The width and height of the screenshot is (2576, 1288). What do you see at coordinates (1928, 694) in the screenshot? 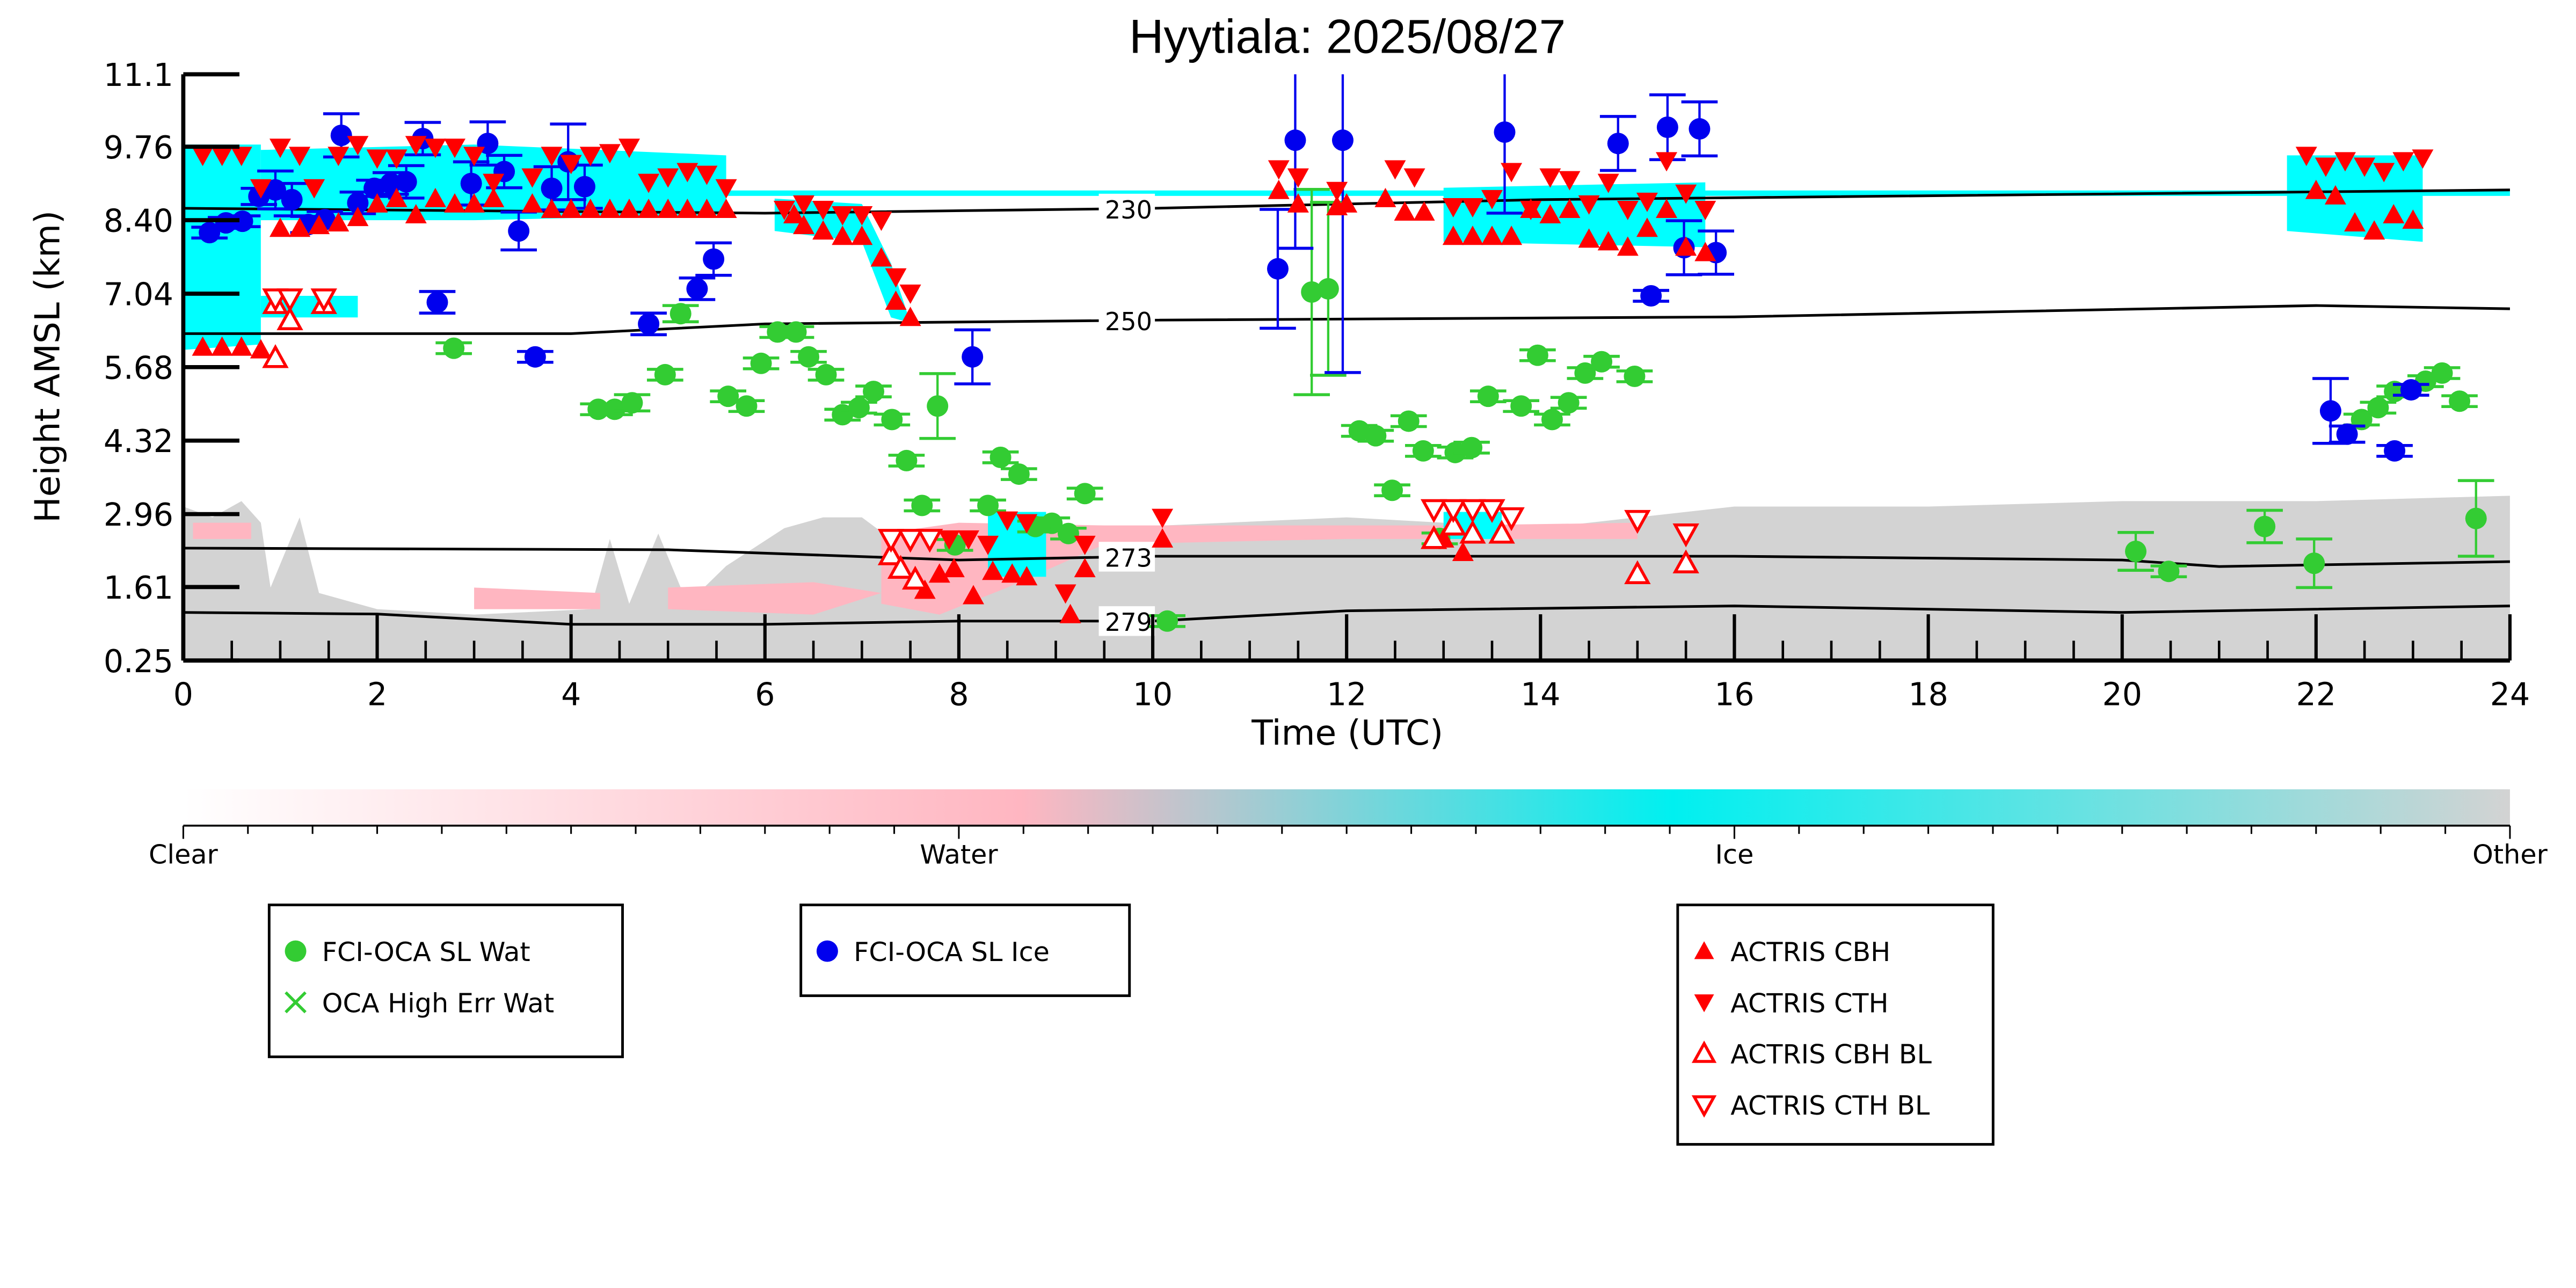
I see `x-tick-label: 18` at bounding box center [1928, 694].